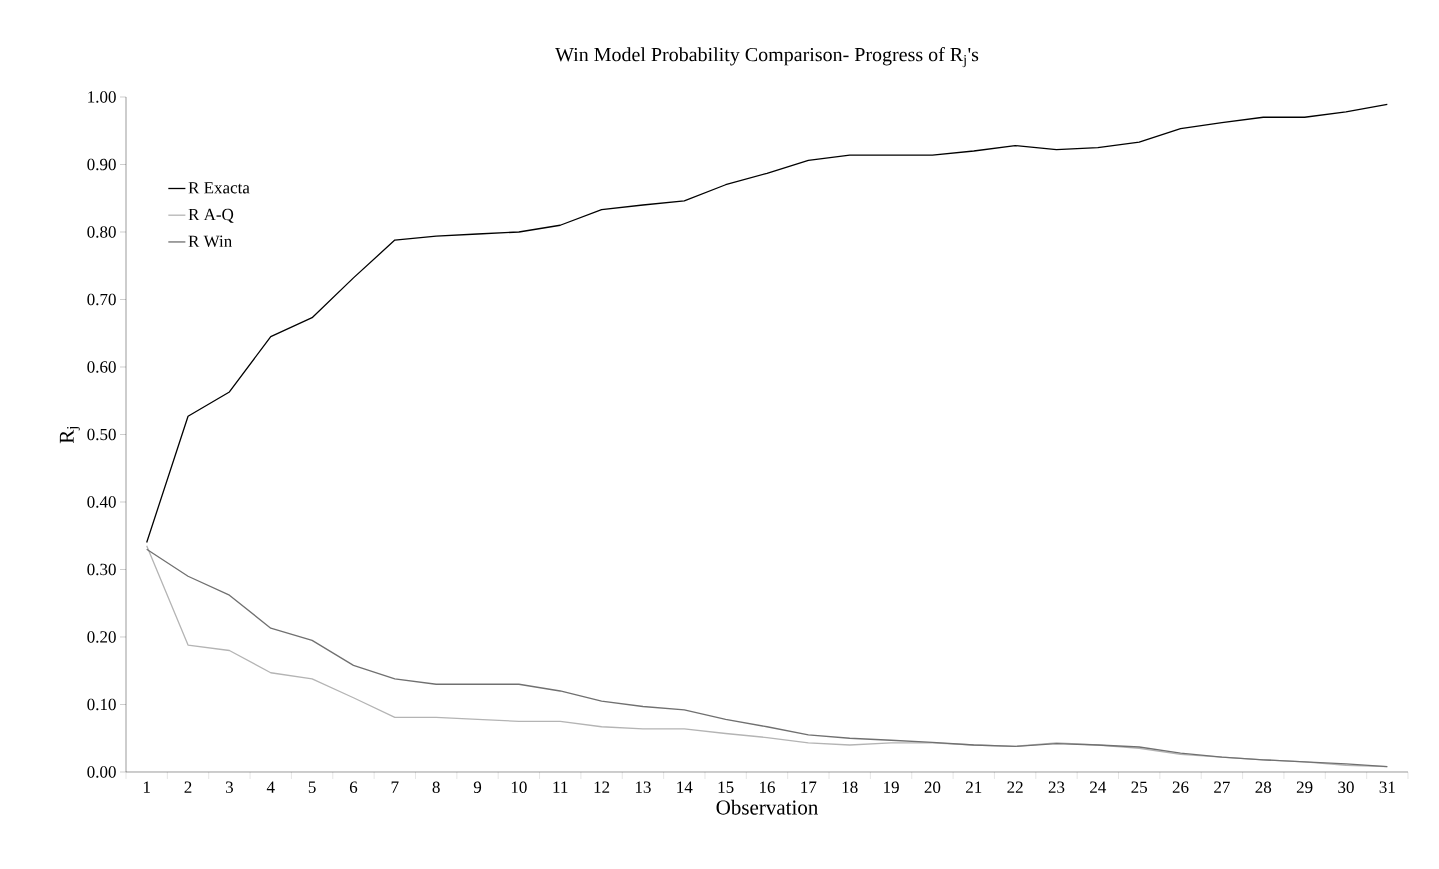 The width and height of the screenshot is (1439, 869). What do you see at coordinates (1222, 787) in the screenshot?
I see `x-tick-label: 27` at bounding box center [1222, 787].